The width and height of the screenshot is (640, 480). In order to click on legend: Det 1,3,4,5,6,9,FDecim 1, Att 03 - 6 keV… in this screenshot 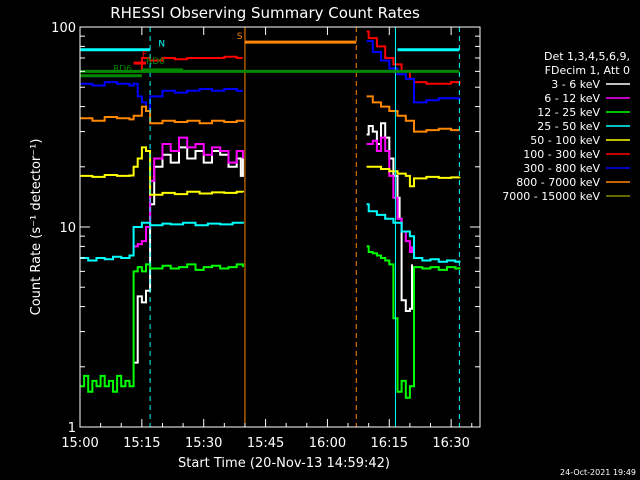, I will do `click(566, 126)`.